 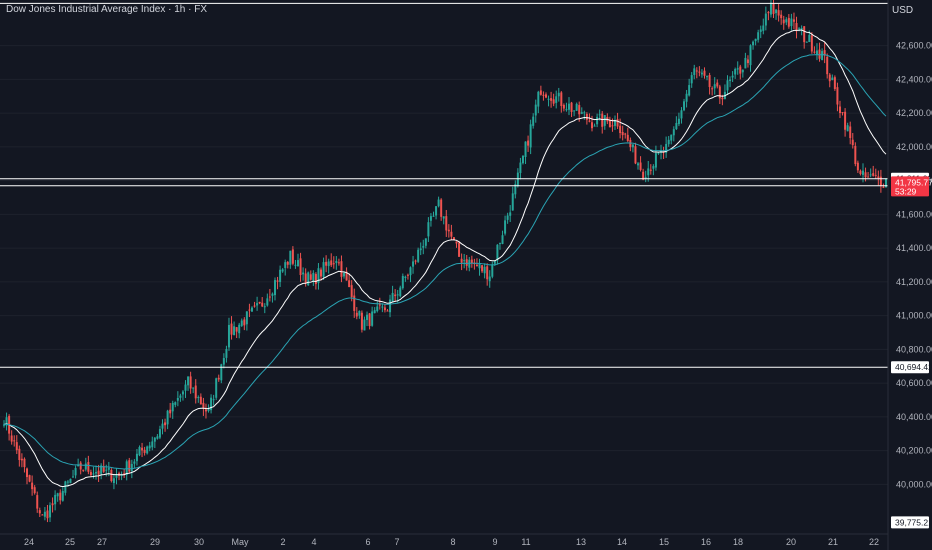 What do you see at coordinates (452, 542) in the screenshot?
I see `x-tick-label: 8` at bounding box center [452, 542].